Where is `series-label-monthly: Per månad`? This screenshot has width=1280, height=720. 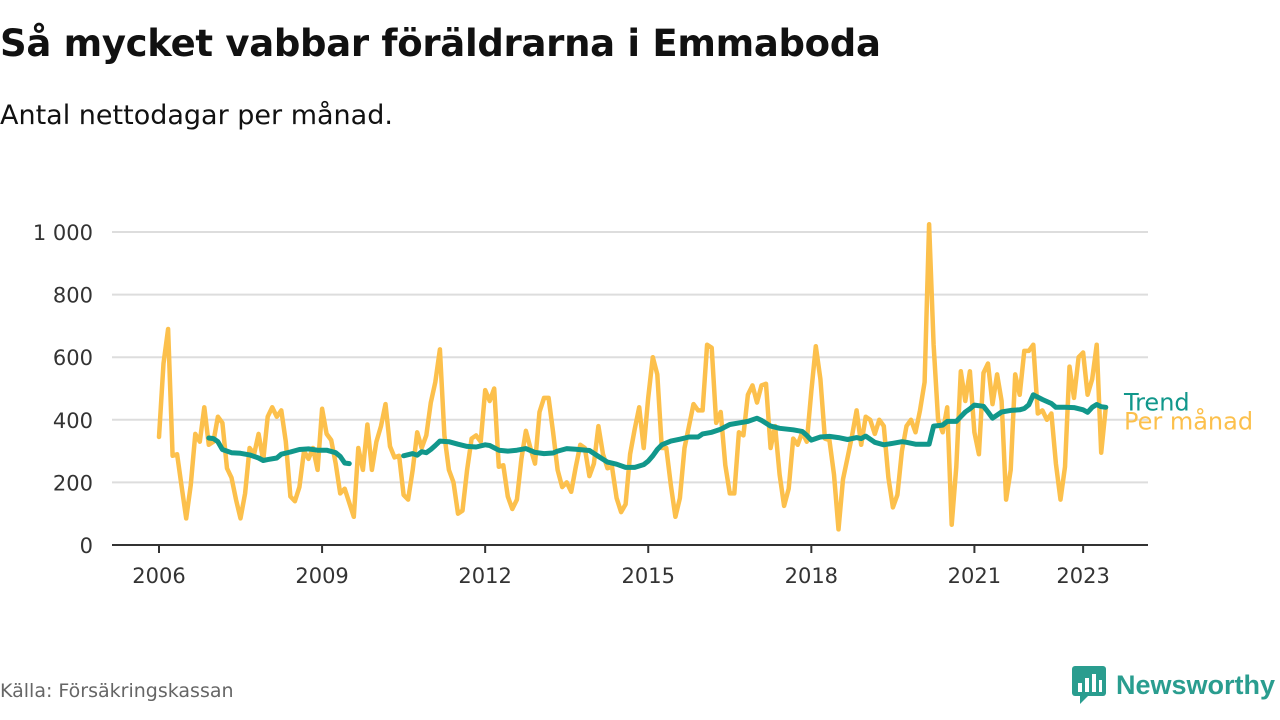
series-label-monthly: Per månad is located at coordinates (1188, 420).